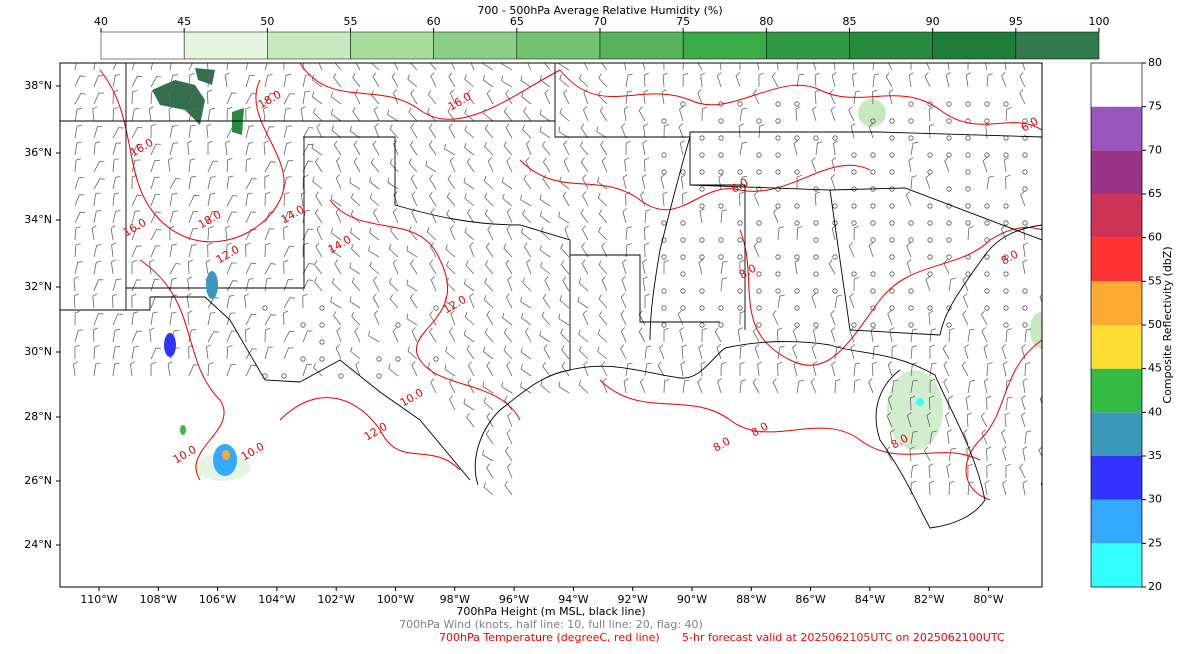  I want to click on rh-colorbar: 40 45 50 55 60 65 70 75 80 85 90 95 100, so click(602, 37).